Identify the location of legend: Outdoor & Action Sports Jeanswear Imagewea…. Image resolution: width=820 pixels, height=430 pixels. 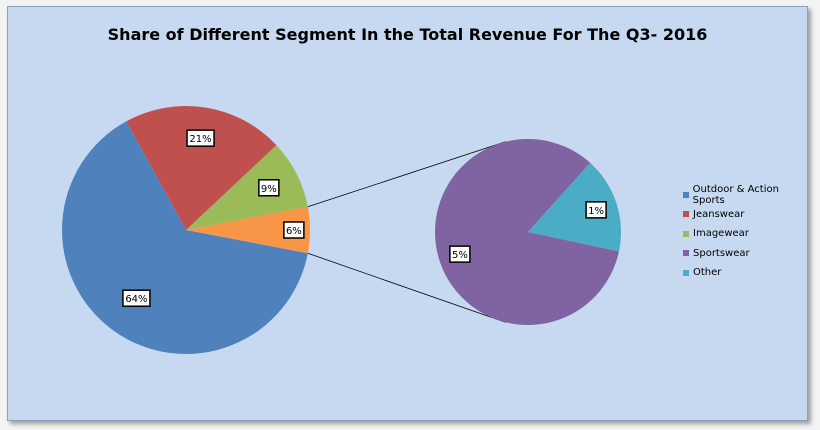
(745, 233).